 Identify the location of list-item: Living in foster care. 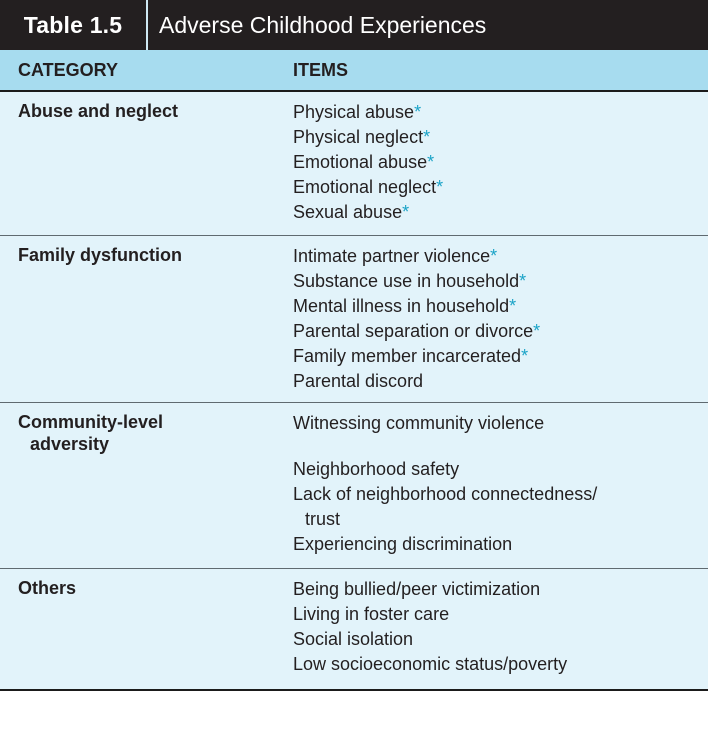
(371, 614).